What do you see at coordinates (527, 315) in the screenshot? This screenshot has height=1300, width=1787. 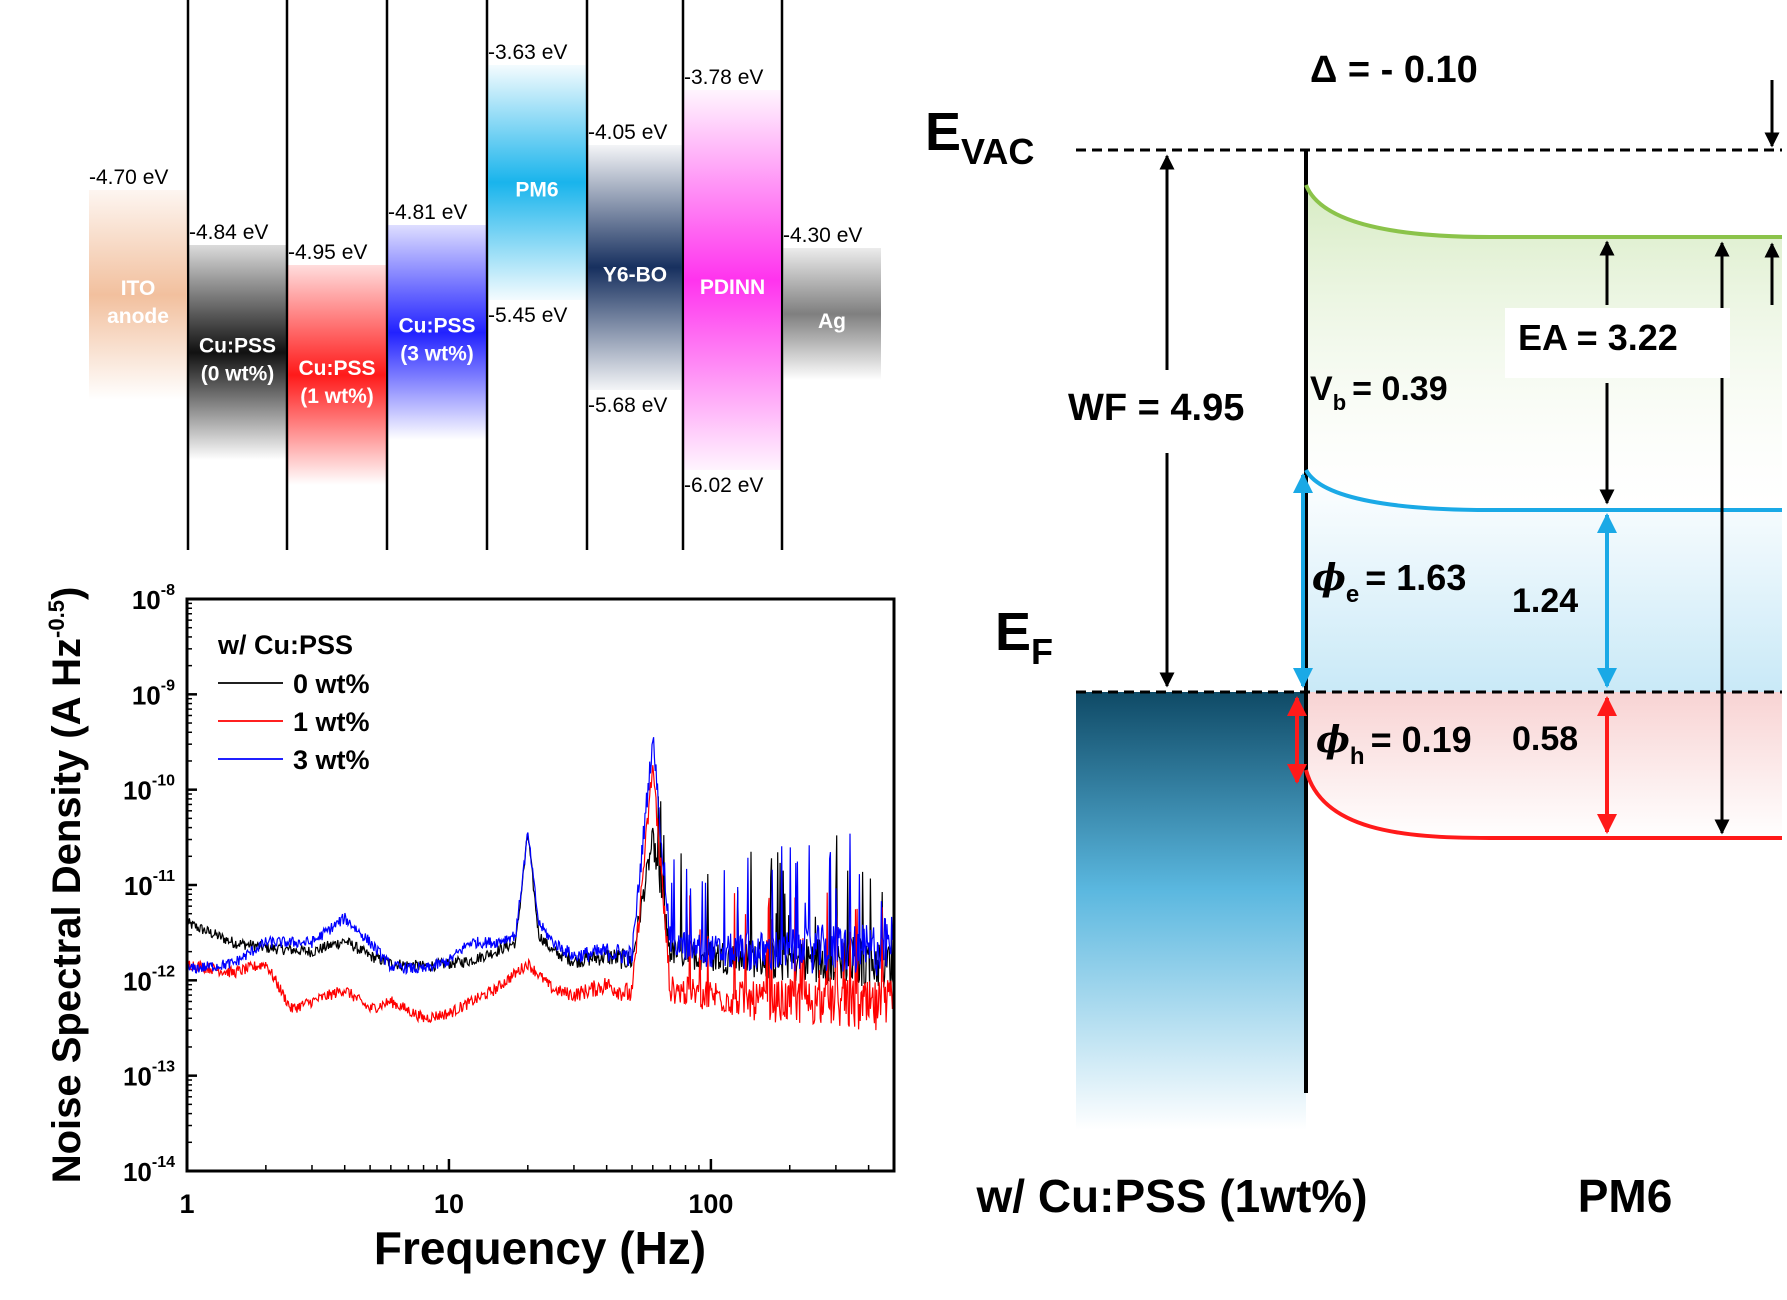 I see `layer-bottom-energy: -5.45 eV` at bounding box center [527, 315].